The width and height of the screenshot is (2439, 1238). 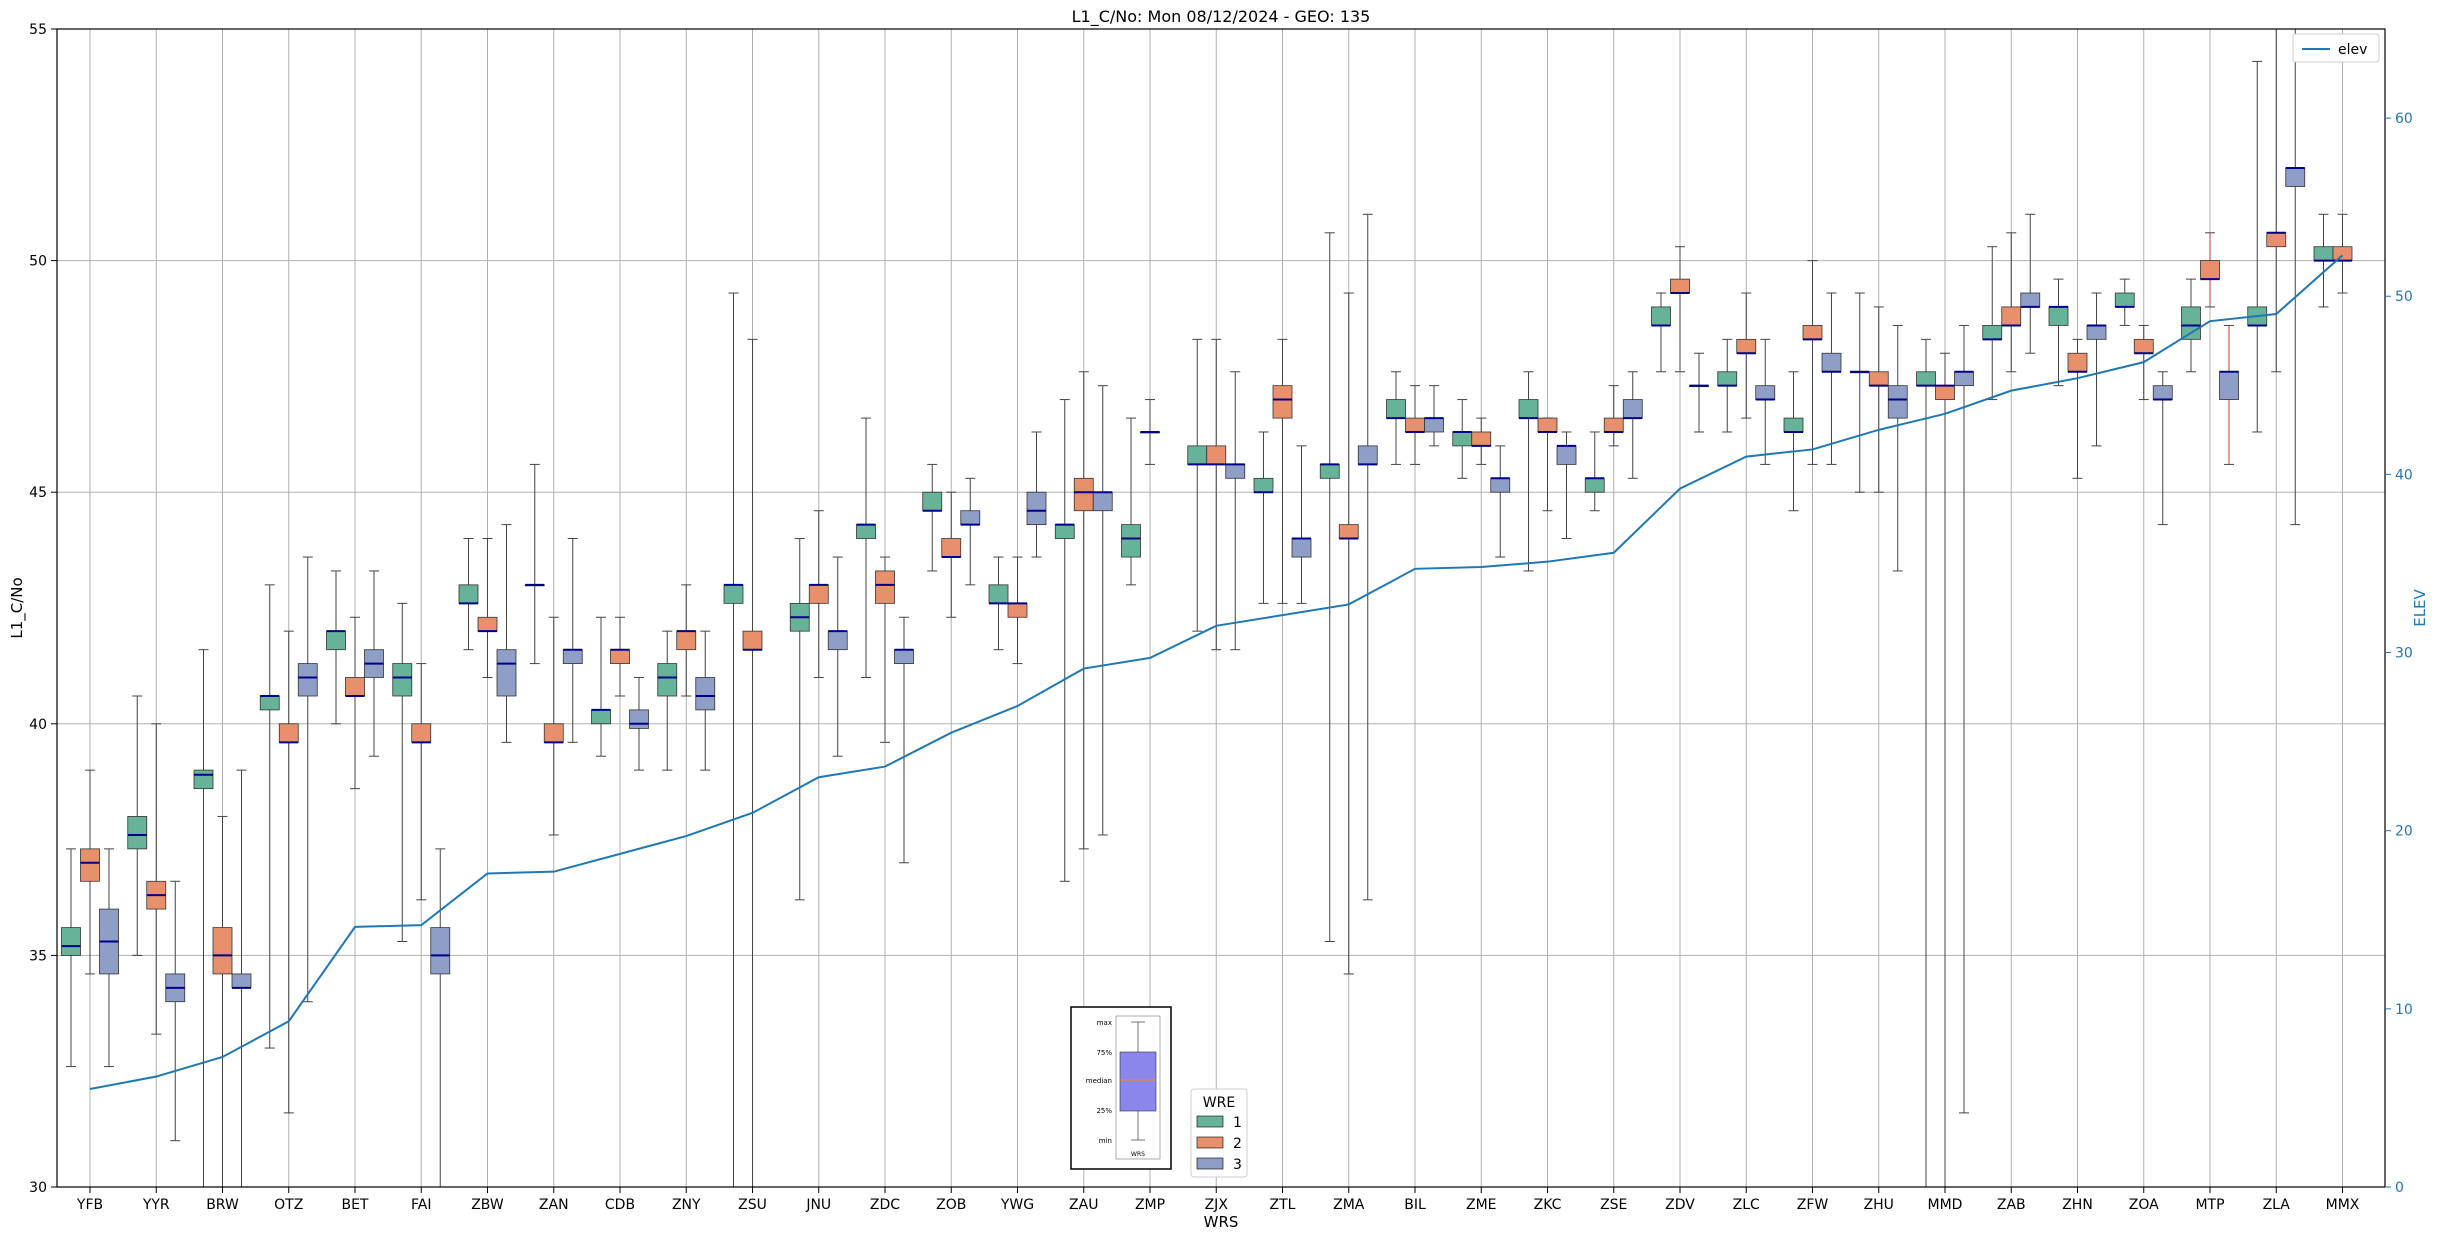 I want to click on x-tick-label: CDB, so click(x=620, y=1205).